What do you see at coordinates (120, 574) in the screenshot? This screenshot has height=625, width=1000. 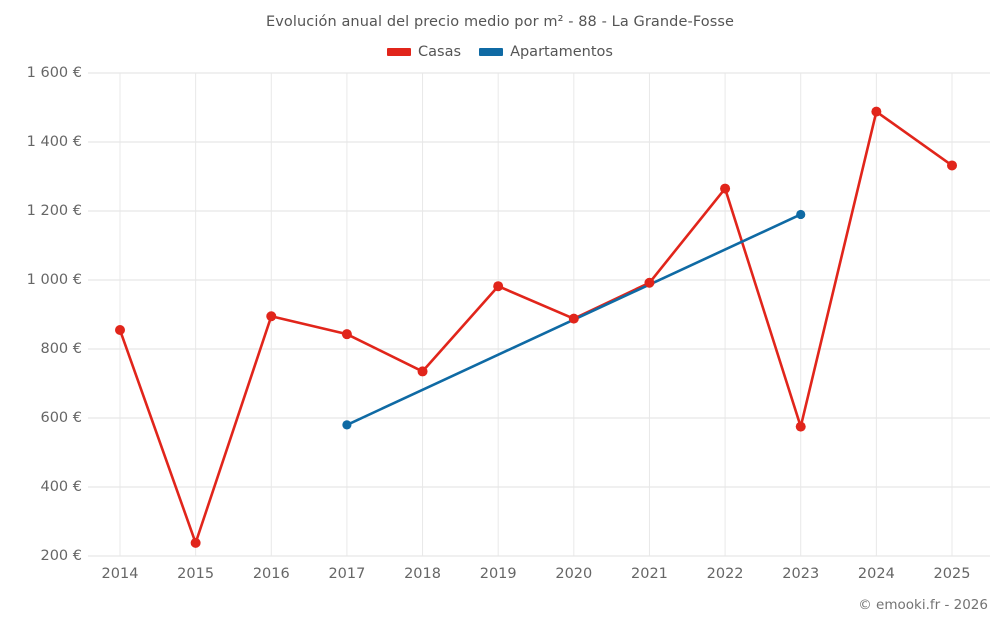 I see `x-axis-tick-label: 2014` at bounding box center [120, 574].